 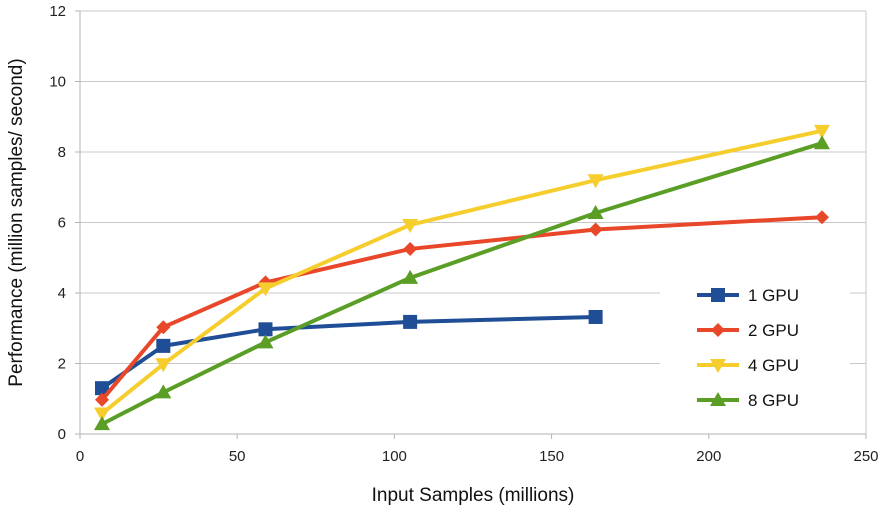 I want to click on y-axis-title: Performance (million samples/ second), so click(x=16, y=222).